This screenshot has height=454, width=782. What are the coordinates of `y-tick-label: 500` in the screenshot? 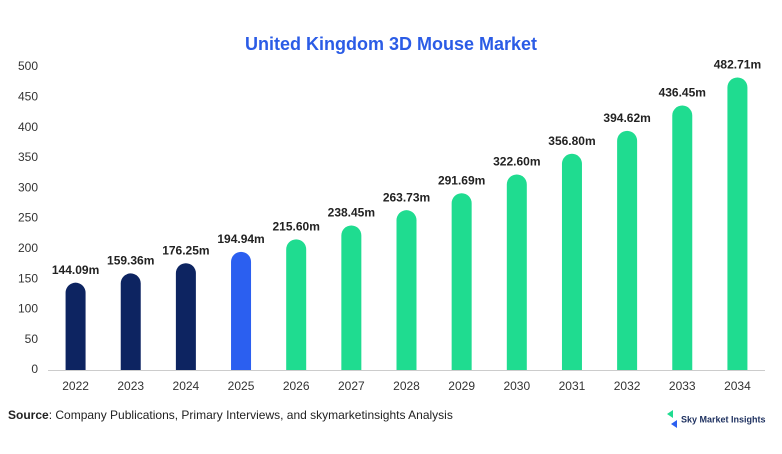 It's located at (28, 66).